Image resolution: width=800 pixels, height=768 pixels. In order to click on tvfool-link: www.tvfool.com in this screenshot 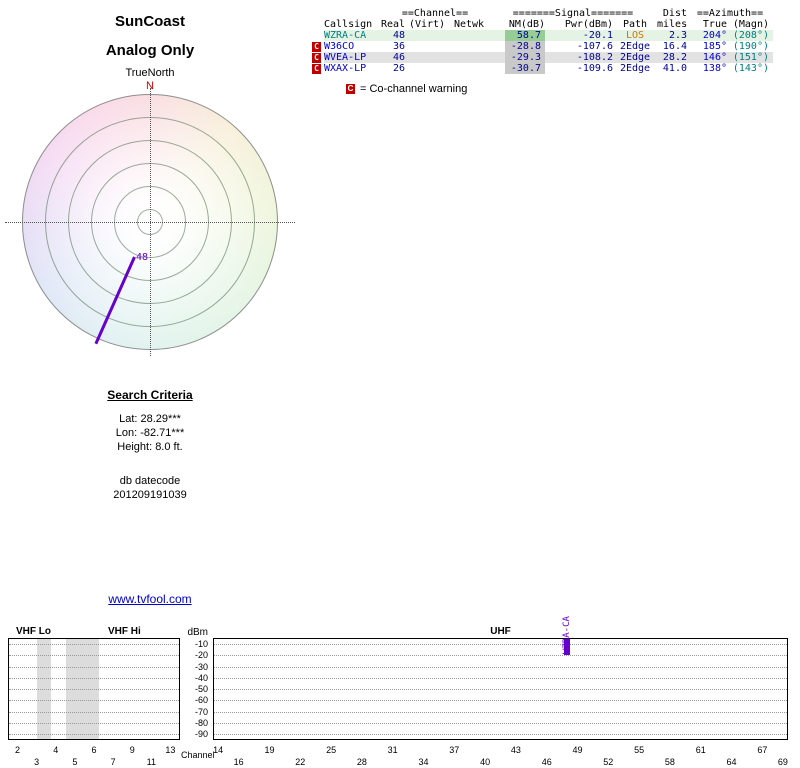, I will do `click(150, 599)`.